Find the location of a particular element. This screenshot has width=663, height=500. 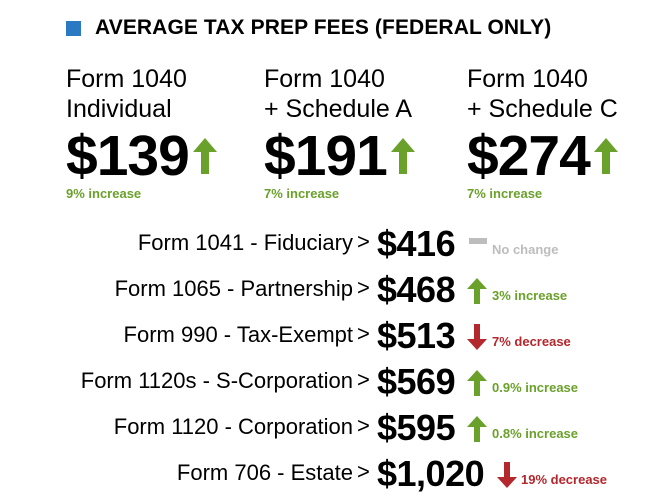

change-text: 9% increase is located at coordinates (104, 193).